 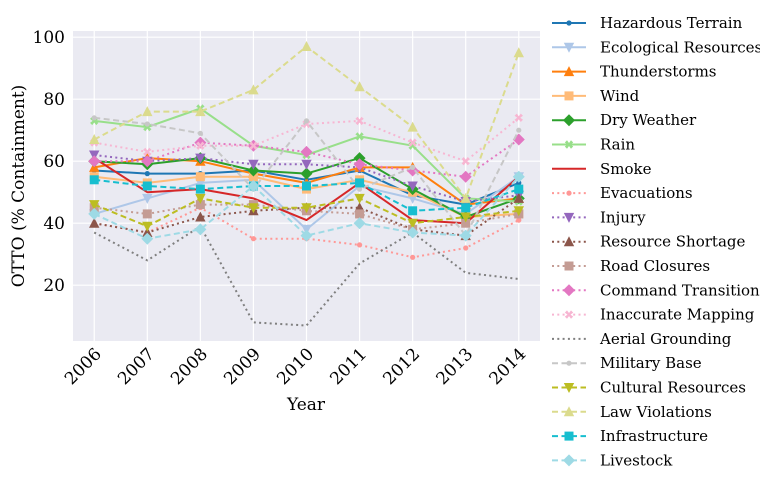 I want to click on series-smoke, so click(x=306, y=191).